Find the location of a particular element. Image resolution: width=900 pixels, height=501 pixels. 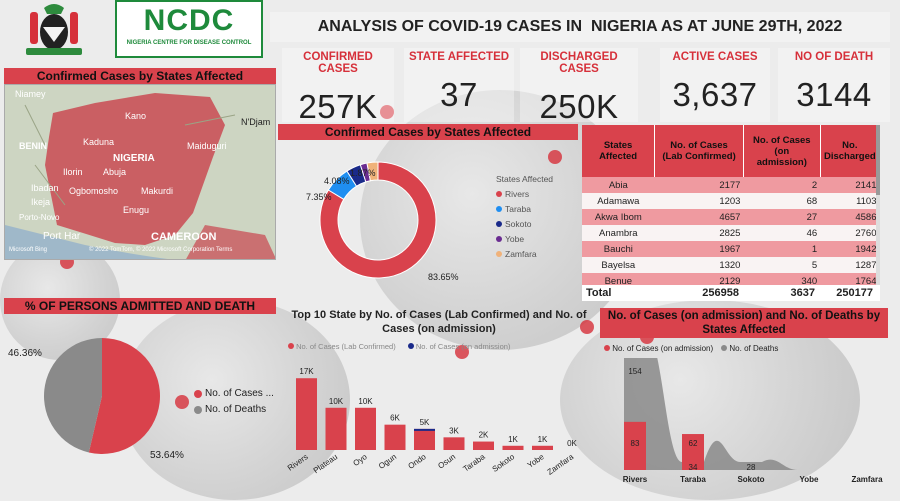

scrollbar-thumb is located at coordinates (878, 160).